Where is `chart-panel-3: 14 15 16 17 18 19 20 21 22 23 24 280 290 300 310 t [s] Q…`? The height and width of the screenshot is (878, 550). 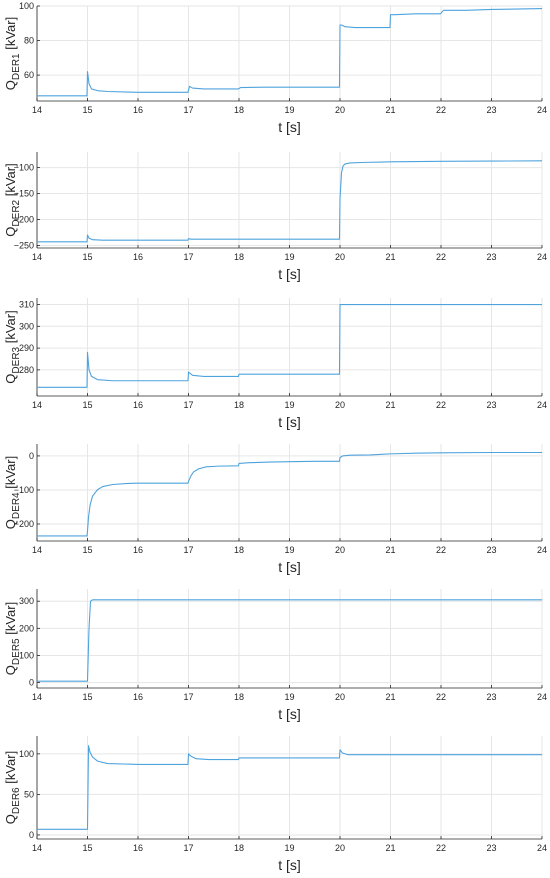 chart-panel-3: 14 15 16 17 18 19 20 21 22 23 24 280 290 300 310 t [s] Q… is located at coordinates (275, 364).